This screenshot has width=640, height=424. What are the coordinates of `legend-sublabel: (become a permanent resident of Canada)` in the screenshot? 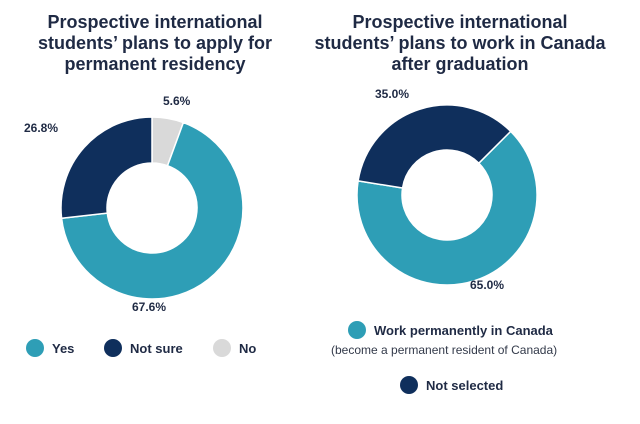 It's located at (444, 350).